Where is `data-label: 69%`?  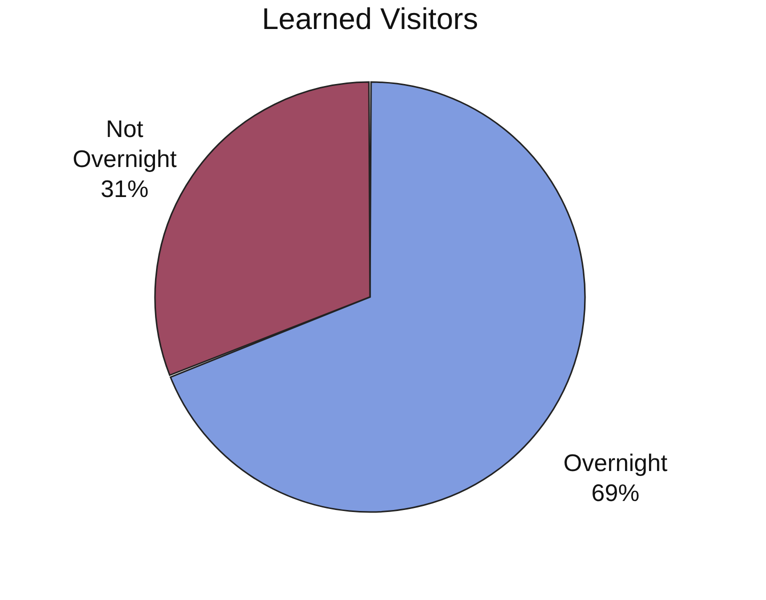 data-label: 69% is located at coordinates (615, 493).